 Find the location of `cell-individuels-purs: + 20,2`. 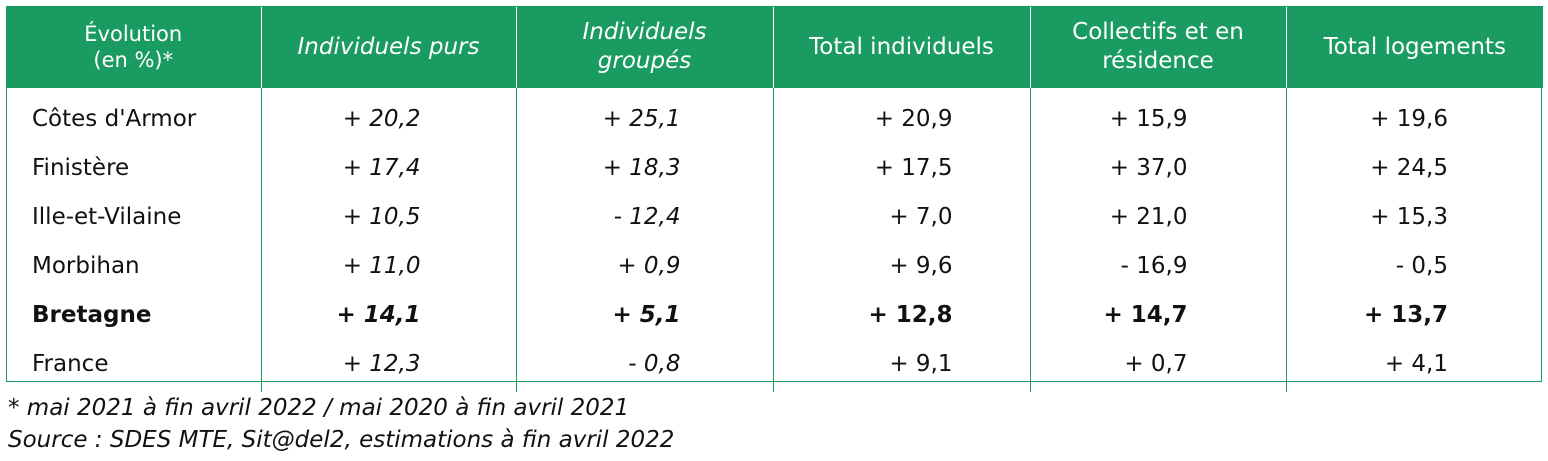

cell-individuels-purs: + 20,2 is located at coordinates (388, 115).